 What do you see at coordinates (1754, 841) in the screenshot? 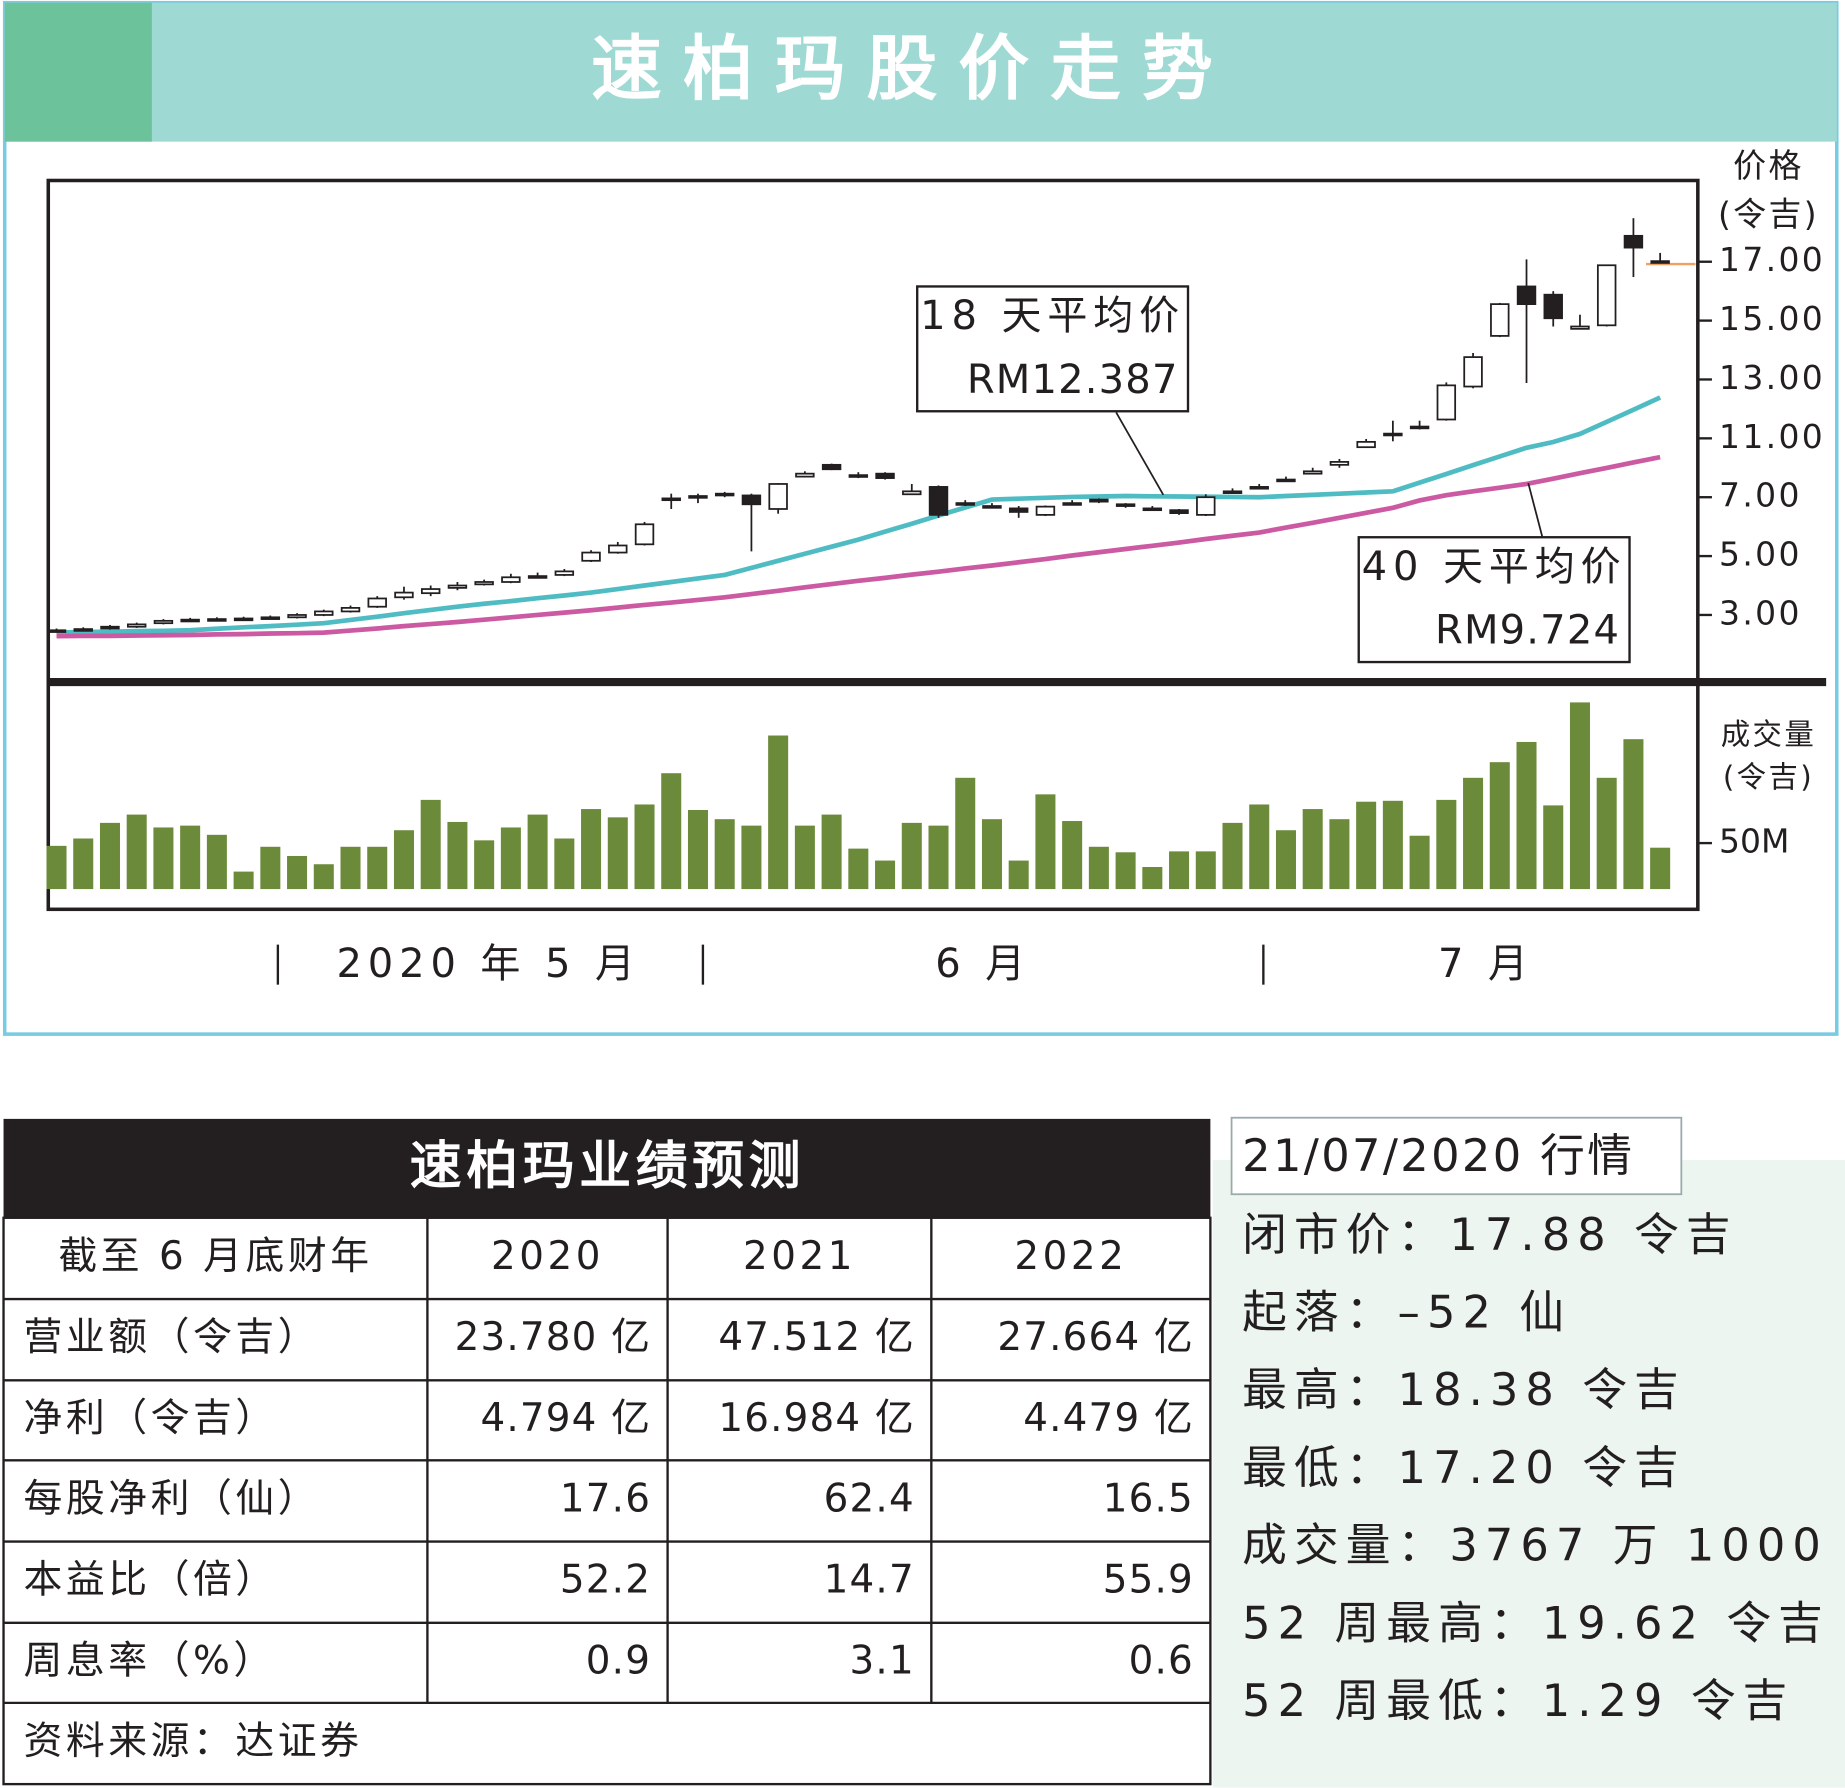
I see `y-tick-label: 50M` at bounding box center [1754, 841].